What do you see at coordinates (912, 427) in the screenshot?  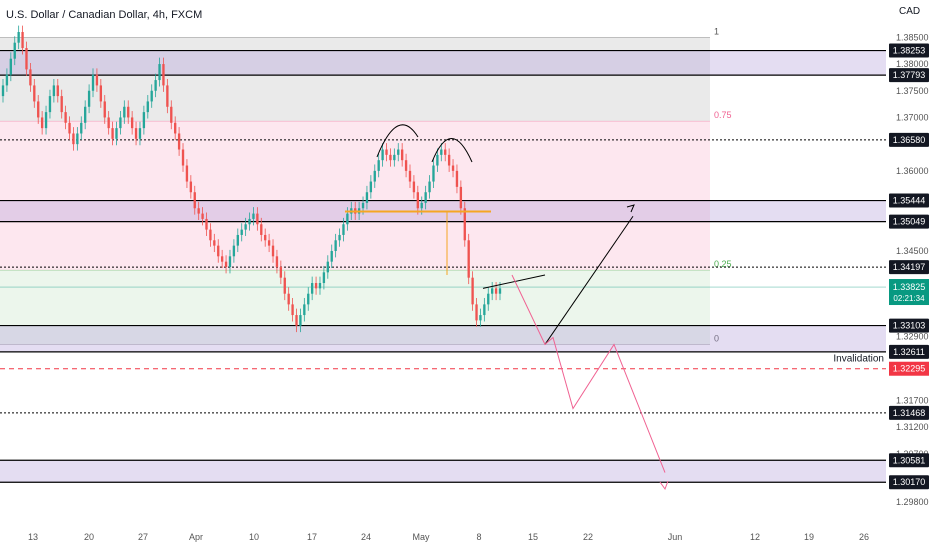 I see `y-tick-label: 1.31200` at bounding box center [912, 427].